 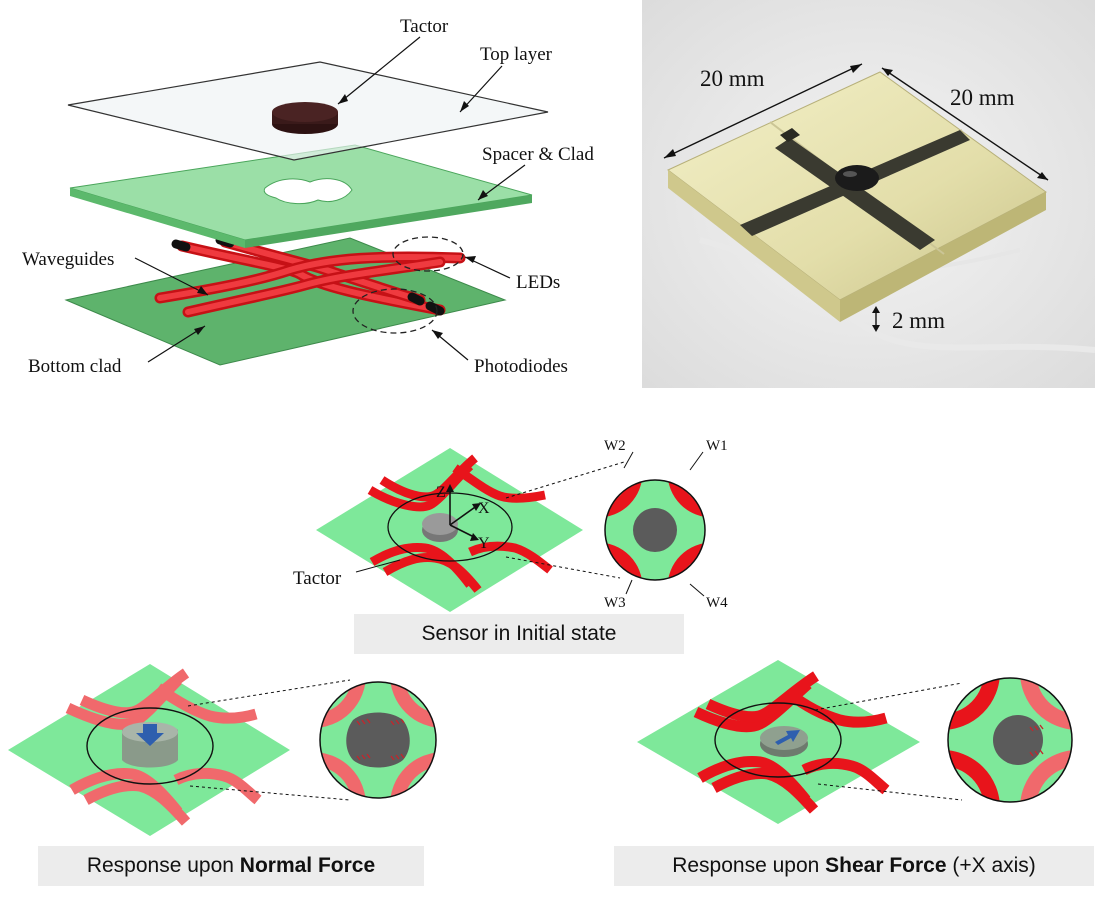 I want to click on axes, so click(x=464, y=513).